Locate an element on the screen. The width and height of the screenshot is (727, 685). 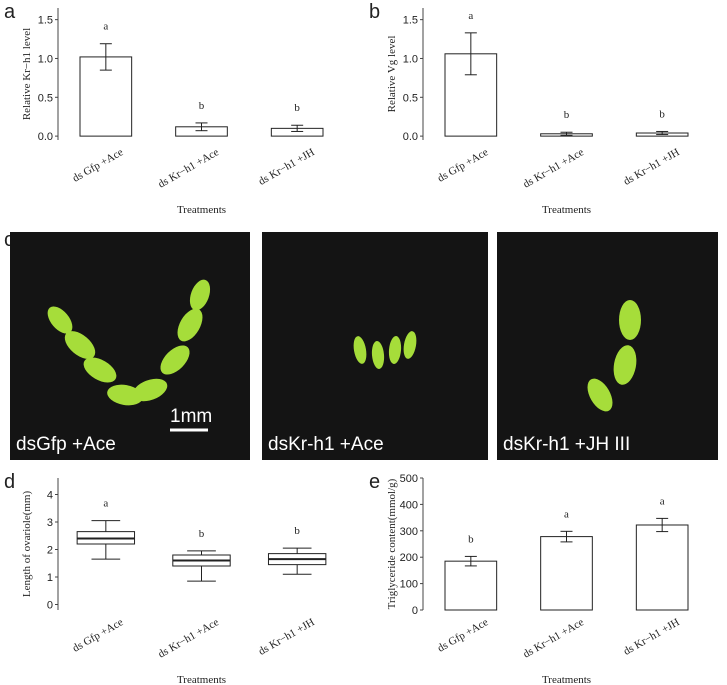
caption: dsGfp +Ace is located at coordinates (66, 444).